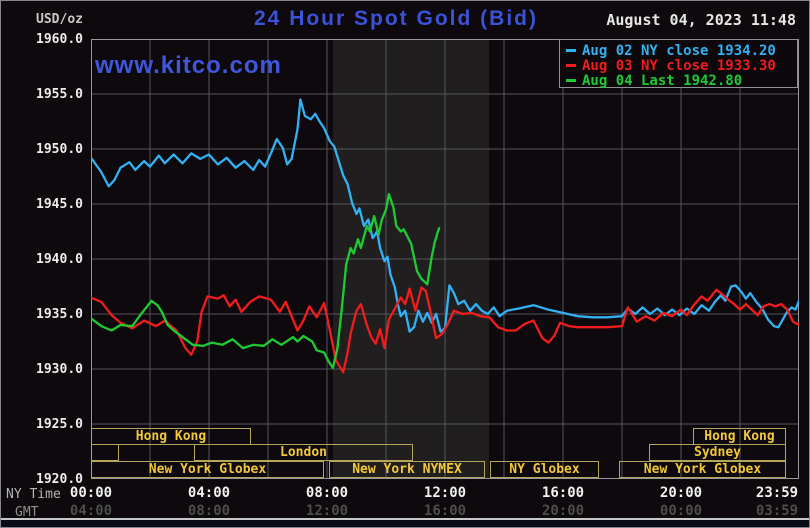 The image size is (810, 528). Describe the element at coordinates (188, 65) in the screenshot. I see `kitco-watermark: www.kitco.com` at that location.